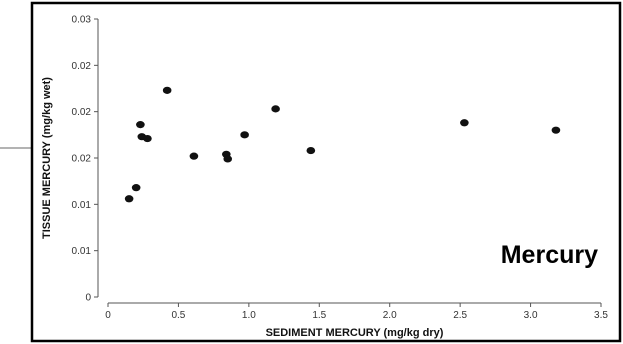 This screenshot has height=344, width=623. I want to click on y-axis-title: TISSUE MERCURY (mg/kg wet), so click(47, 158).